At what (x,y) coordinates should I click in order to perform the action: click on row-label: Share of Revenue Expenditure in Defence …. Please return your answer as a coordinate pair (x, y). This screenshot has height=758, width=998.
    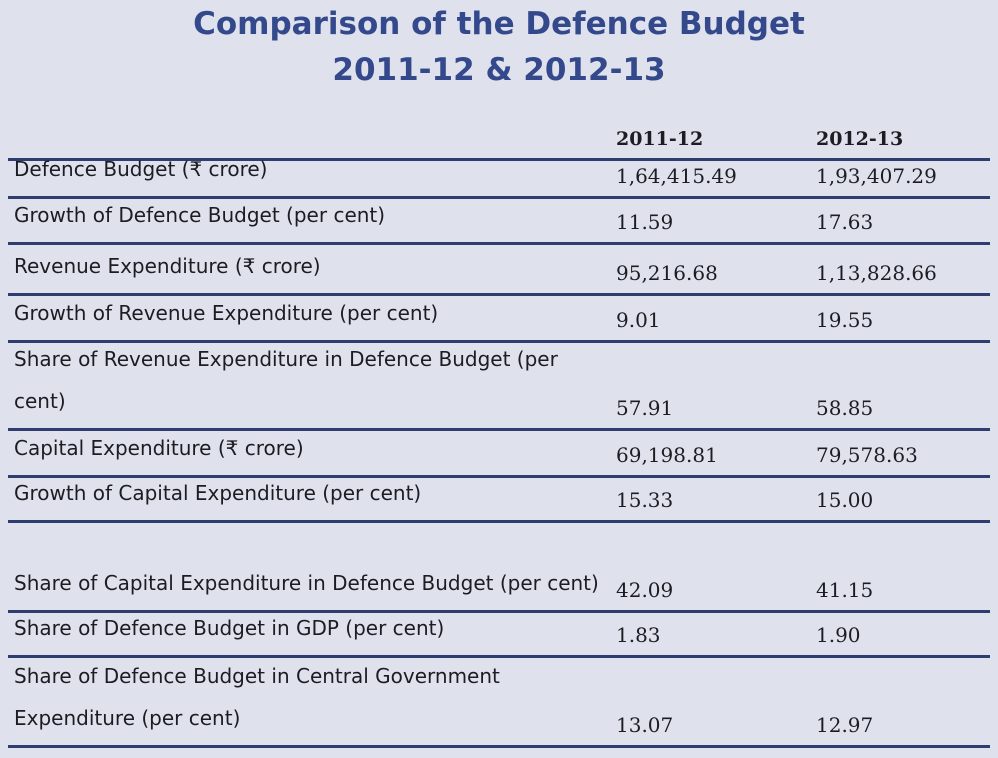
    Looking at the image, I should click on (286, 380).